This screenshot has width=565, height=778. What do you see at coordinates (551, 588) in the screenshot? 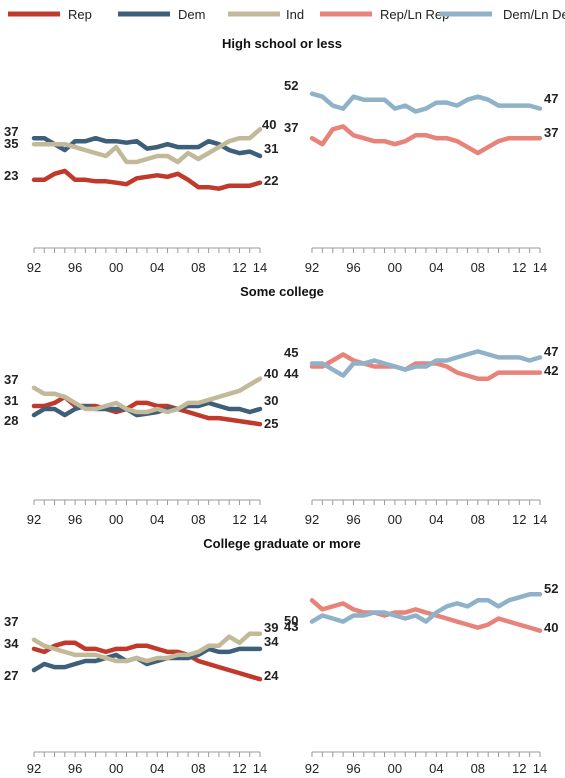
I see `end-label-lndem: 52` at bounding box center [551, 588].